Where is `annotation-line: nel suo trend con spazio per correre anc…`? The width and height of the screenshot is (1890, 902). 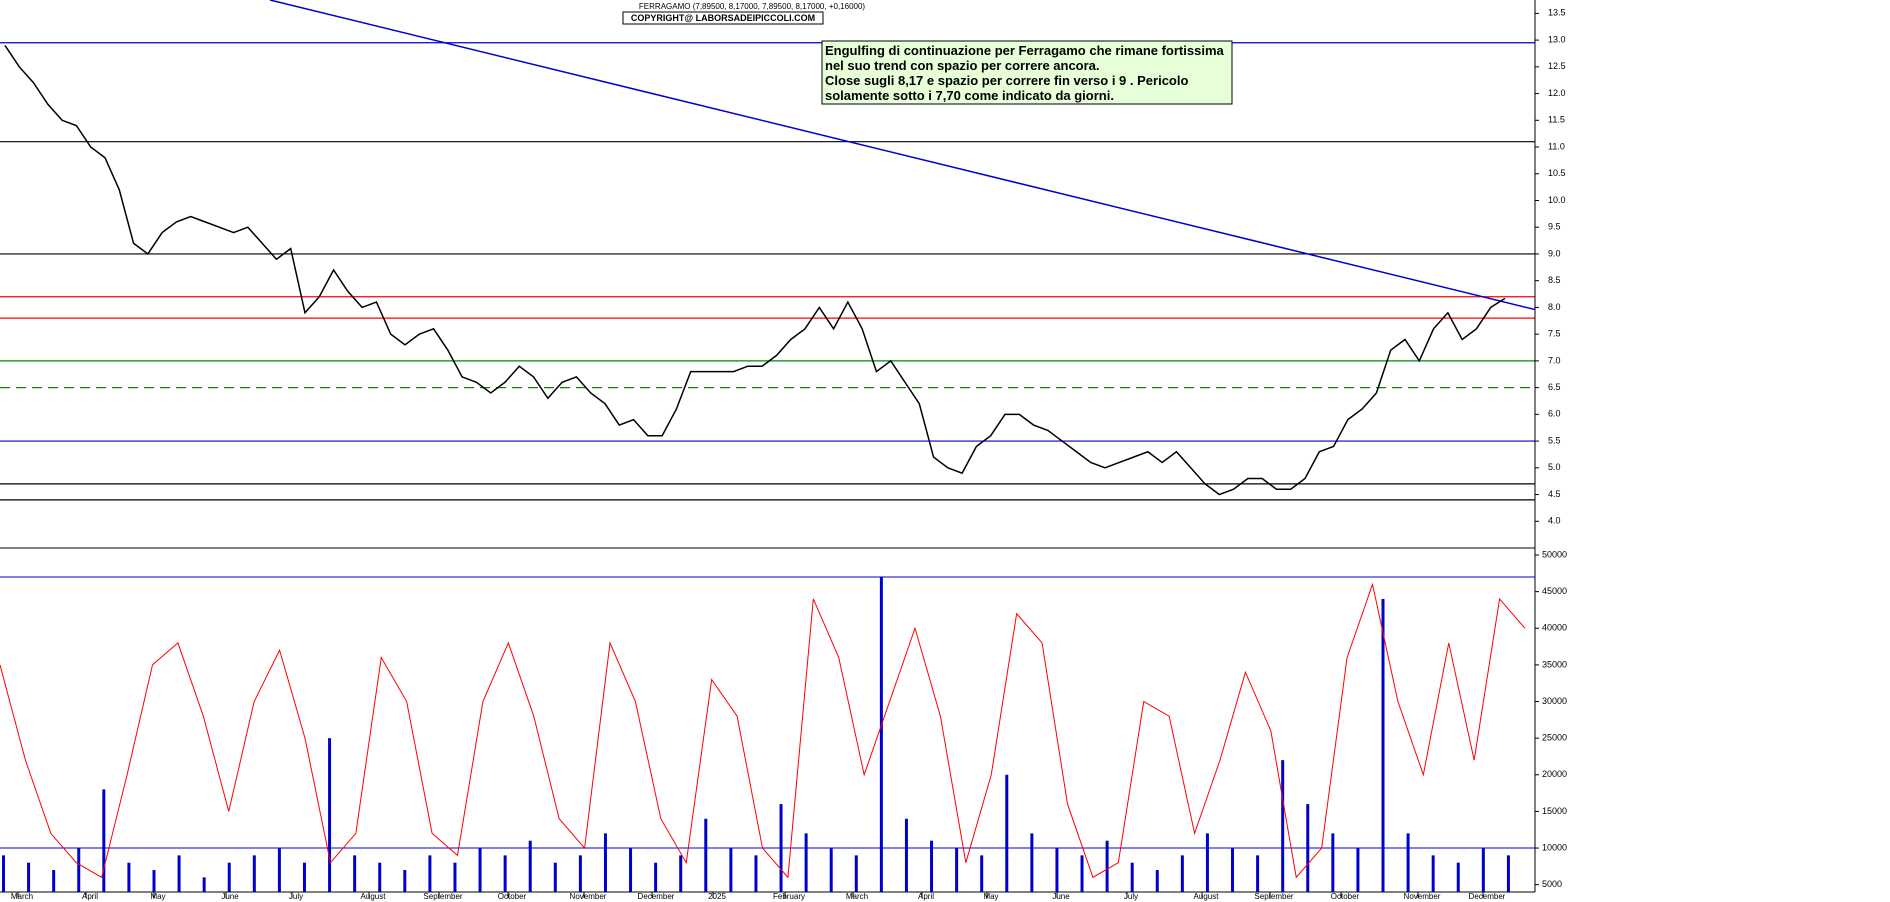 annotation-line: nel suo trend con spazio per correre anc… is located at coordinates (962, 65).